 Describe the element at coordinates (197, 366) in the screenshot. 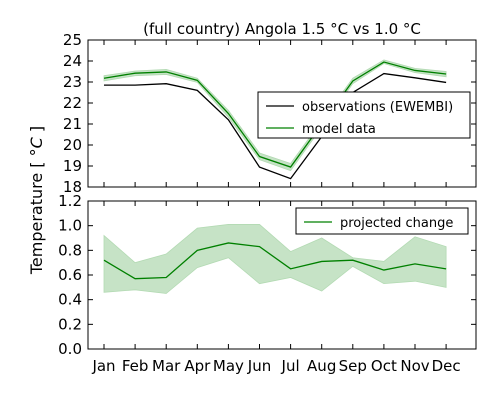

I see `x-tick-label-3: Apr` at that location.